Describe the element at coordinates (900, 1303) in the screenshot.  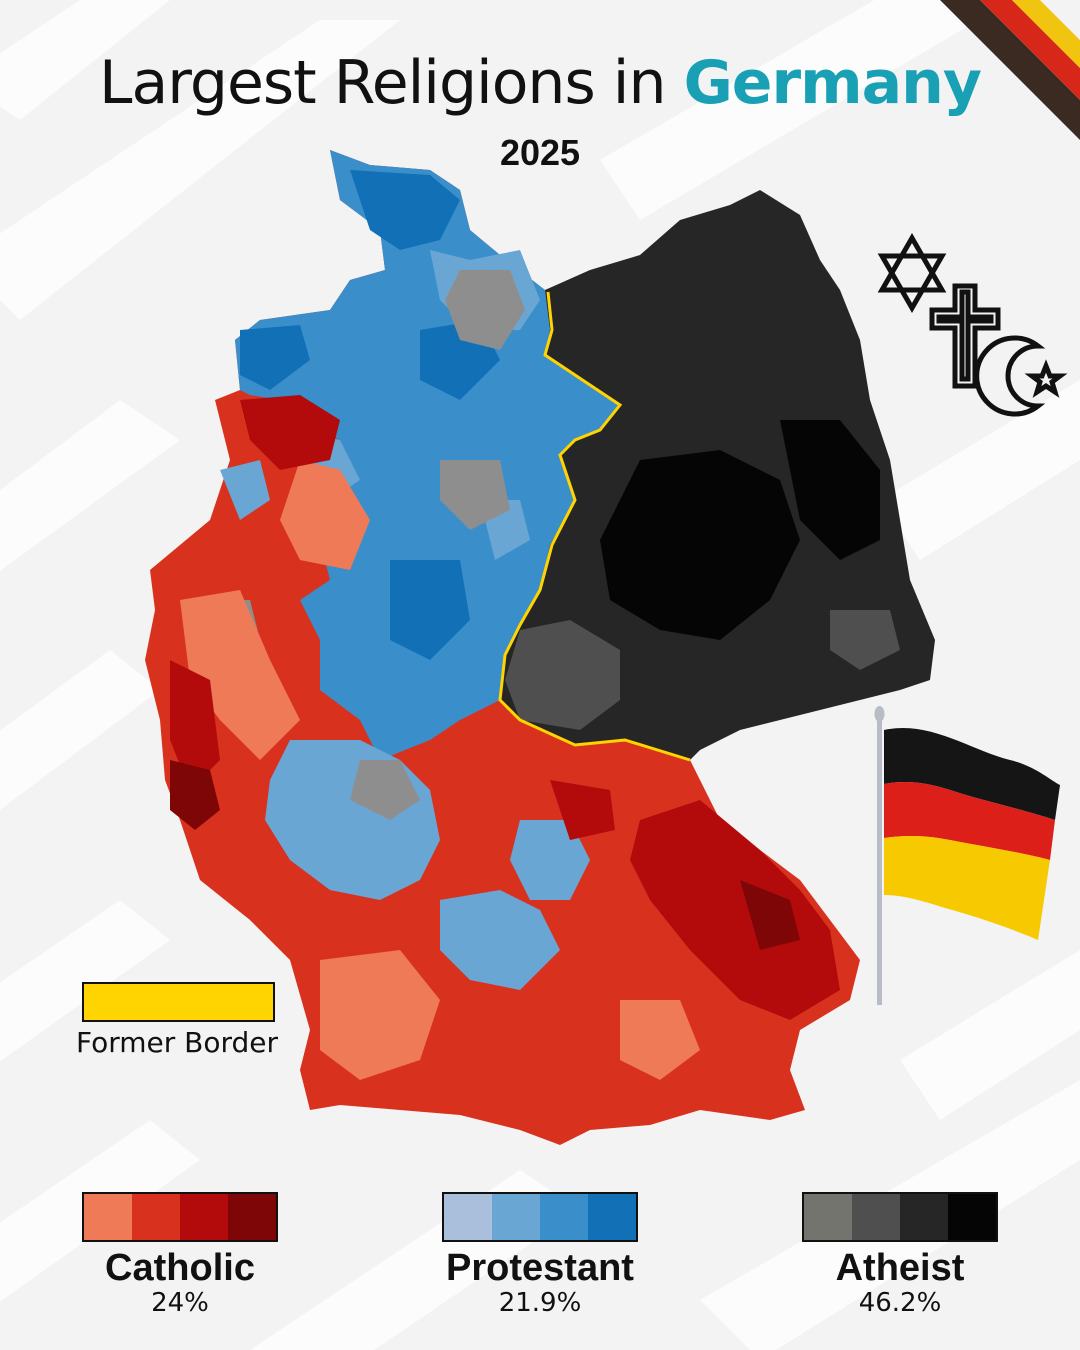
I see `atheist-percent: 46.2%` at that location.